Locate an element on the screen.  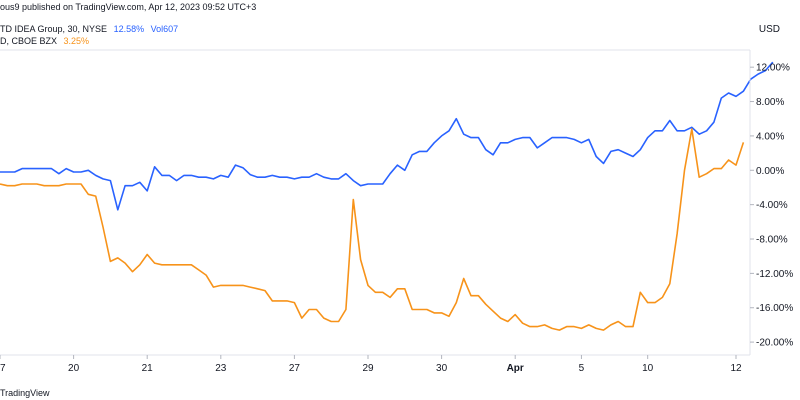
y-tick-label: 8.00% is located at coordinates (770, 102).